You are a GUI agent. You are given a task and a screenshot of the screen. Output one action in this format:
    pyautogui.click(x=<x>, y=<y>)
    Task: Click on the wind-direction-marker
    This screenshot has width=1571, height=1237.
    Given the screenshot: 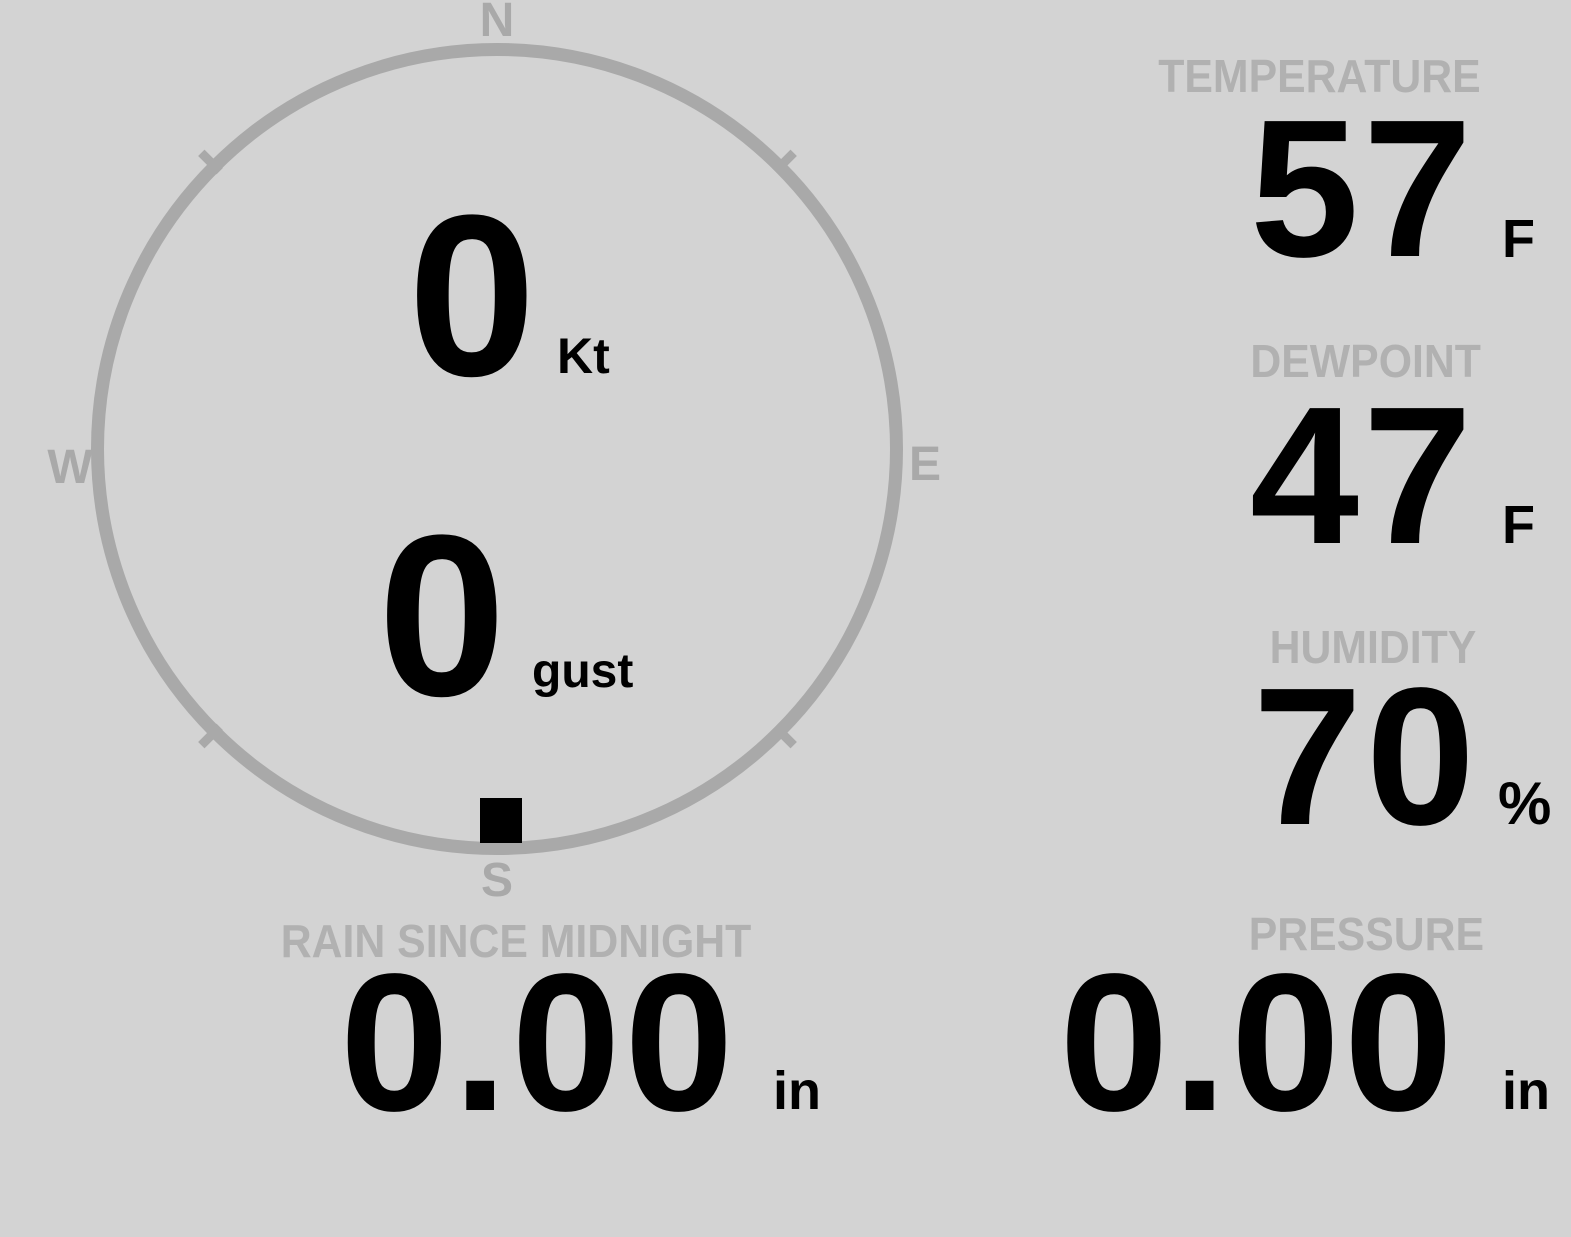 What is the action you would take?
    pyautogui.click(x=501, y=820)
    